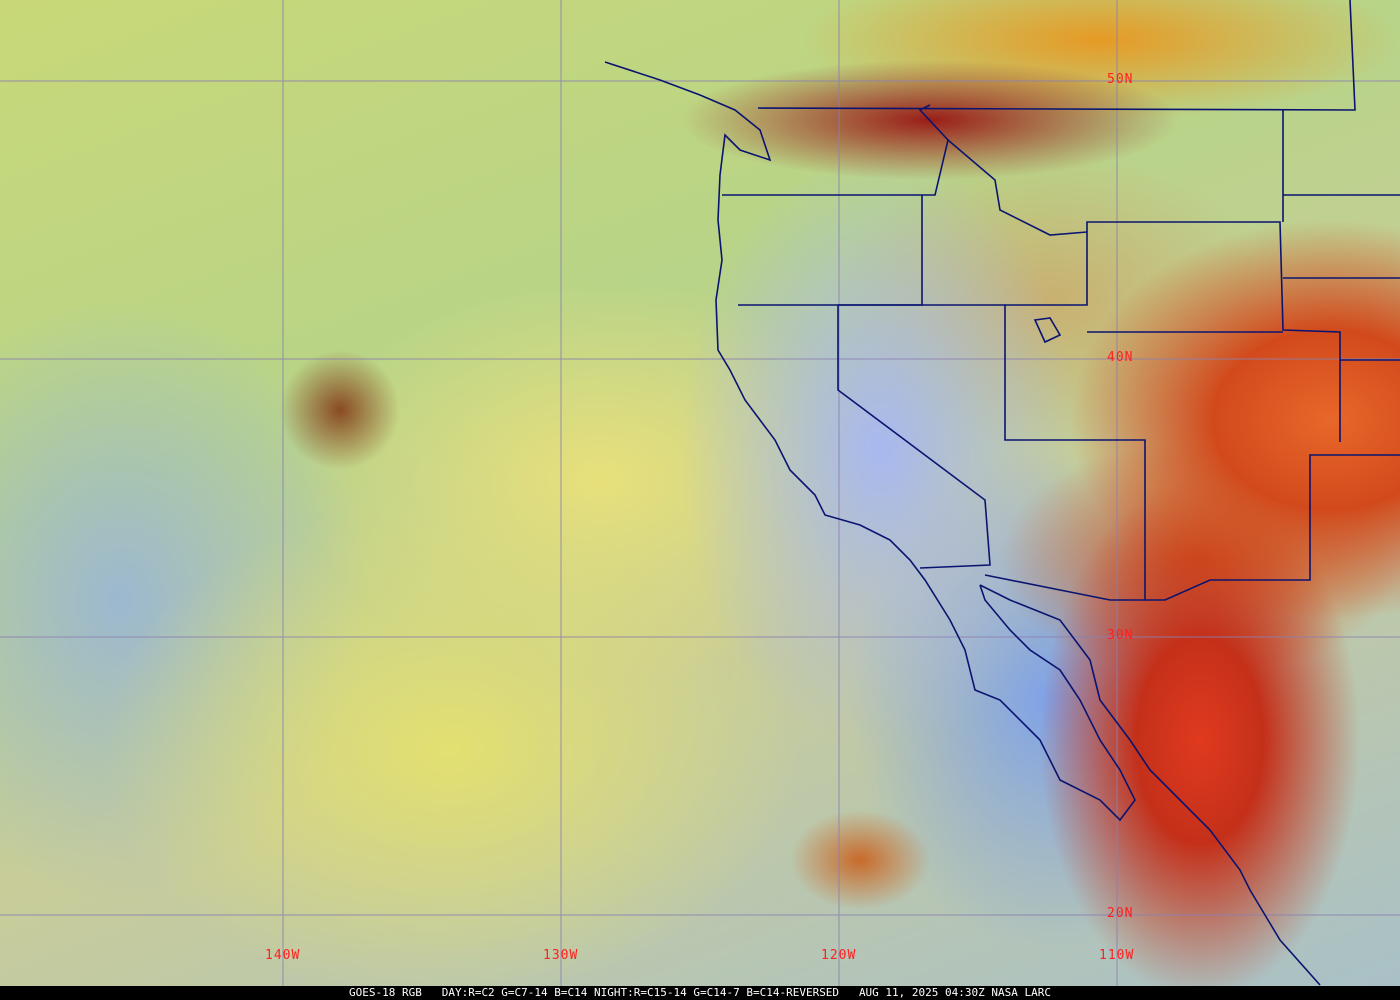 The image size is (1400, 1000). I want to click on longitude-label-130w: 130W, so click(561, 955).